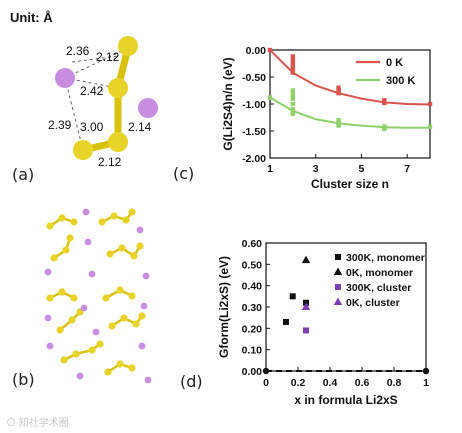 Image resolution: width=462 pixels, height=433 pixels. Describe the element at coordinates (92, 127) in the screenshot. I see `bond-length-label: 3.00` at that location.